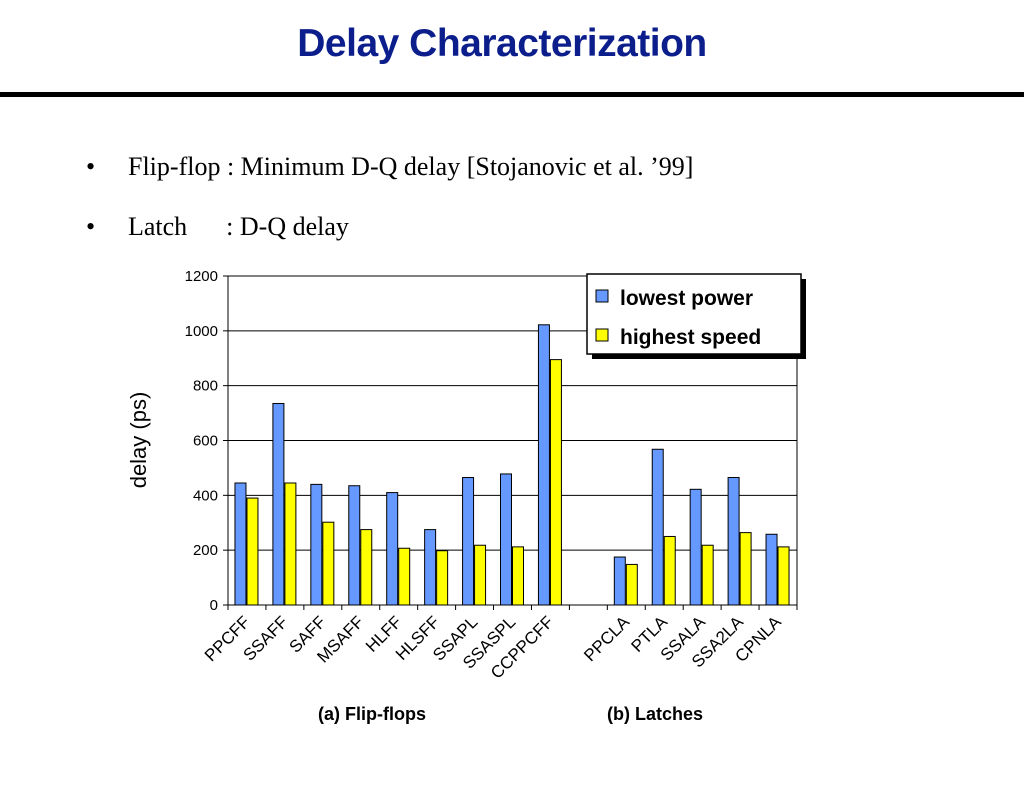 Image resolution: width=1024 pixels, height=791 pixels. I want to click on bullet-item: • Latch : D-Q delay, so click(217, 227).